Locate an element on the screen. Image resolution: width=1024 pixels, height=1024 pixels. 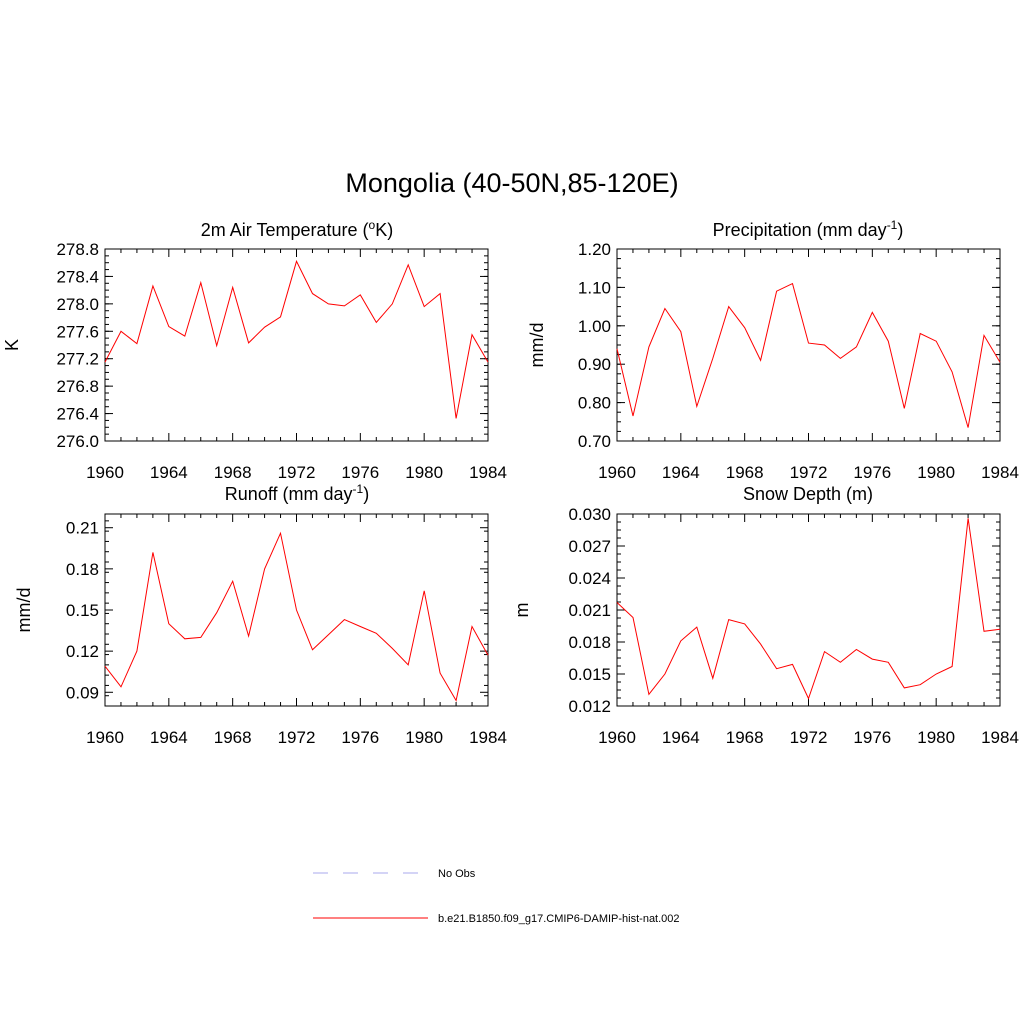
y-tick-label: 0.021 is located at coordinates (589, 610).